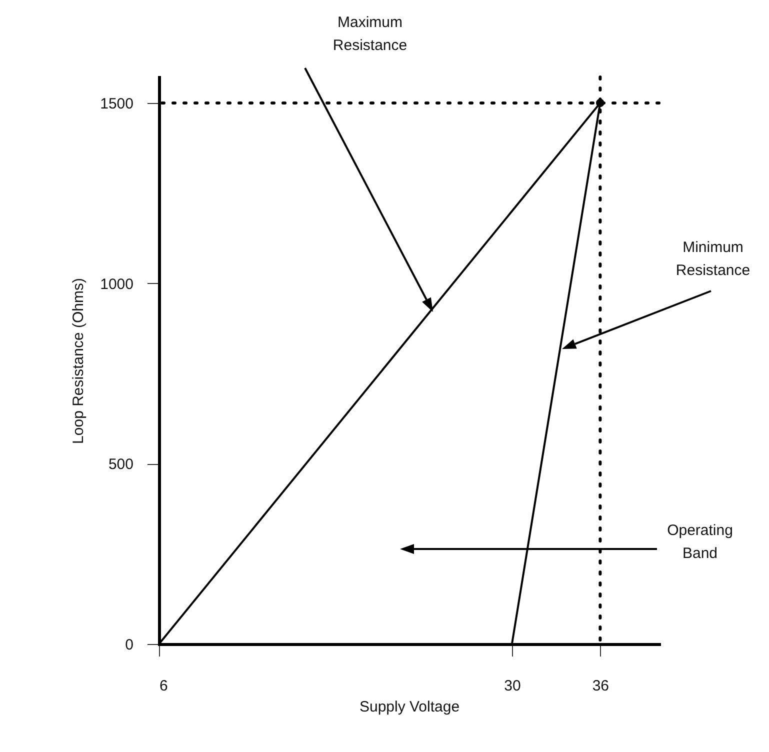  Describe the element at coordinates (601, 686) in the screenshot. I see `x-tick-label: 36` at that location.